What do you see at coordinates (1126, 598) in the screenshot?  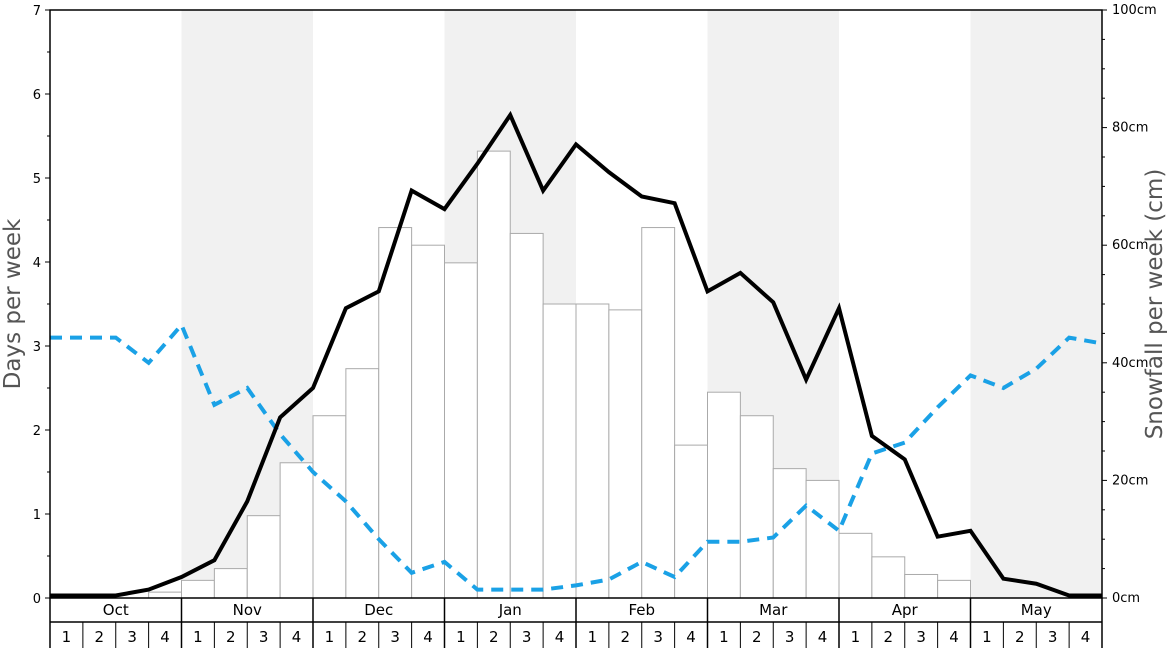 I see `right-tick-label: 0cm` at bounding box center [1126, 598].